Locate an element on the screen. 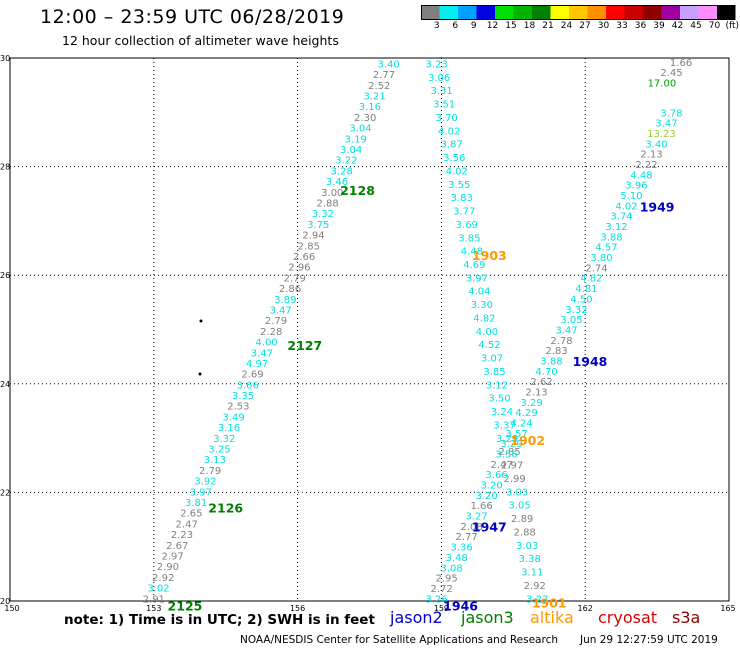 Image resolution: width=740 pixels, height=650 pixels. wave-height-value: 3.37 is located at coordinates (504, 425).